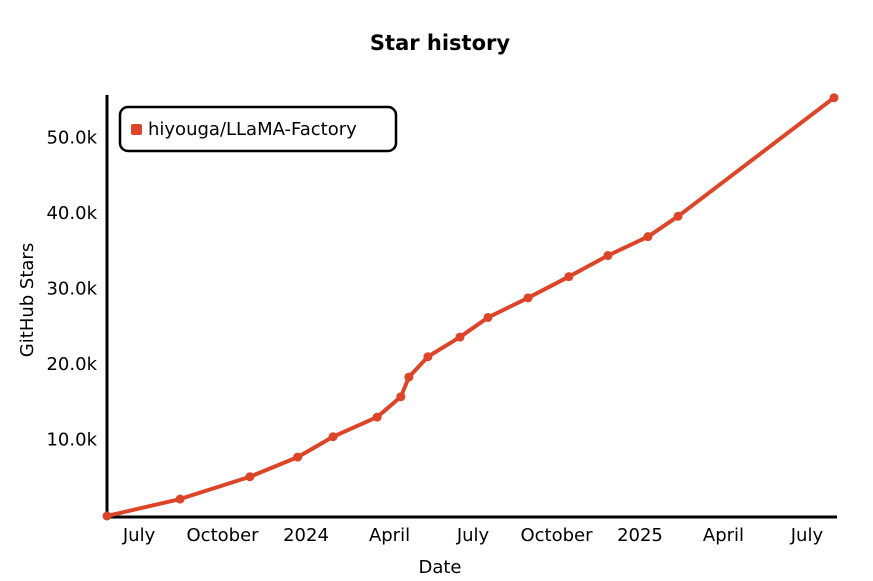  Describe the element at coordinates (136, 129) in the screenshot. I see `legend-swatch` at that location.